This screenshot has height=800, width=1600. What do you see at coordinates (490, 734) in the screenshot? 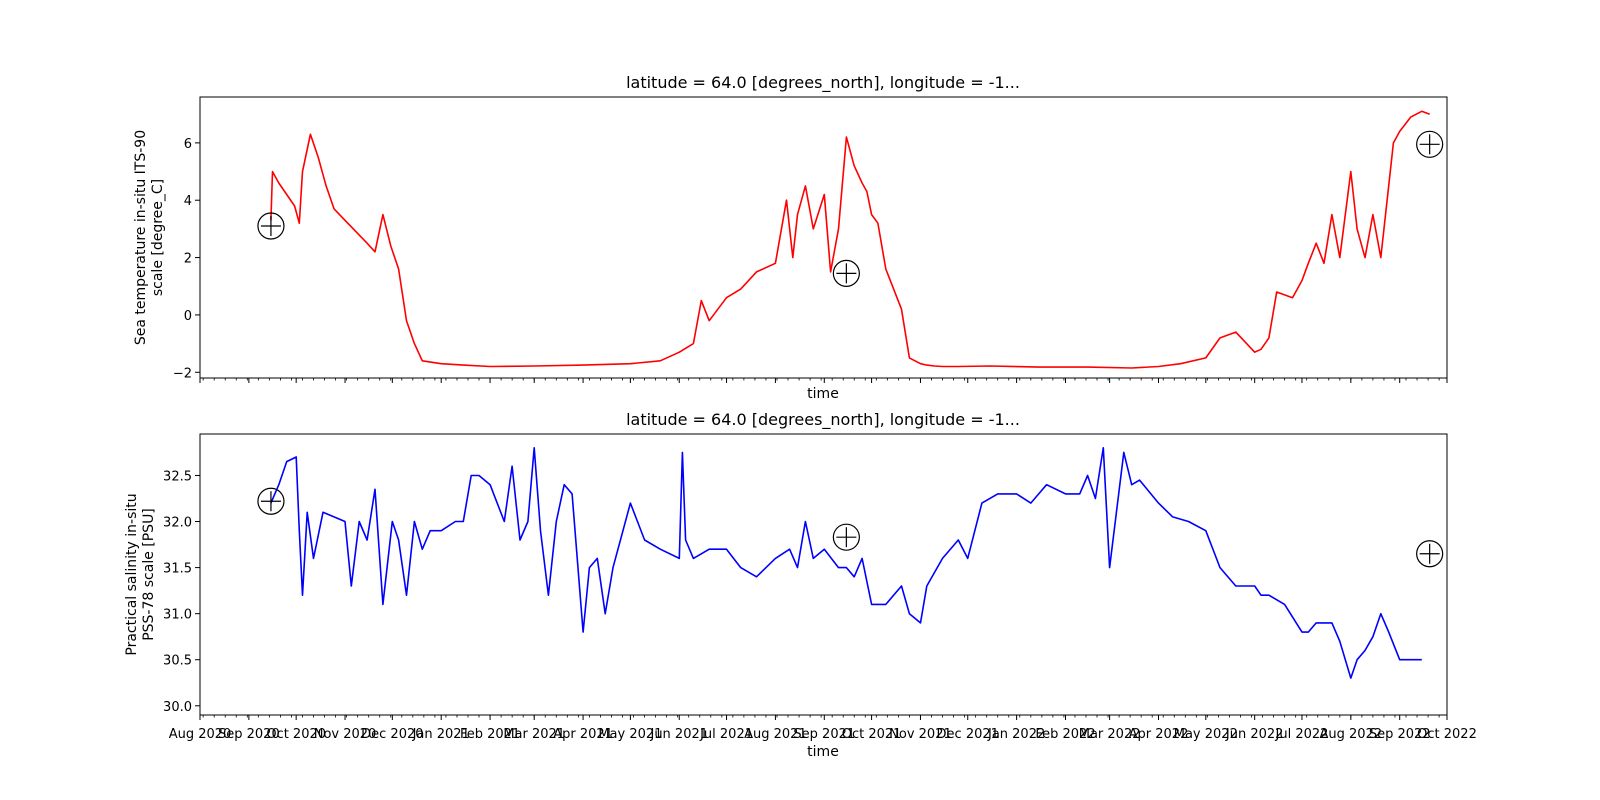
I see `xtick-label: Feb 2021` at bounding box center [490, 734].